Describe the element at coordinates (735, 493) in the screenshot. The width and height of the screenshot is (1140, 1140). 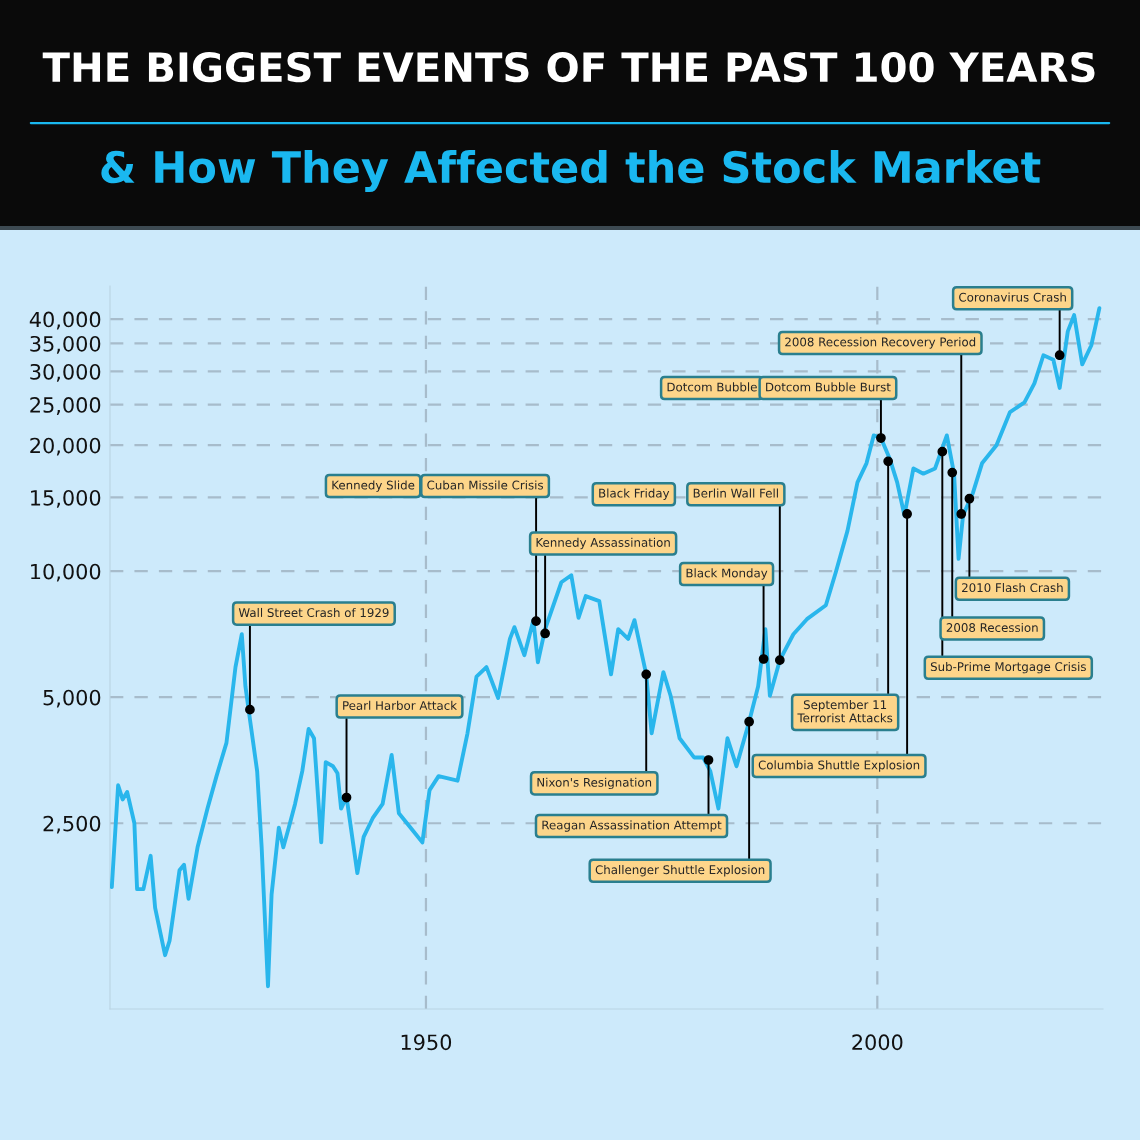
I see `annotation: Berlin Wall Fell` at that location.